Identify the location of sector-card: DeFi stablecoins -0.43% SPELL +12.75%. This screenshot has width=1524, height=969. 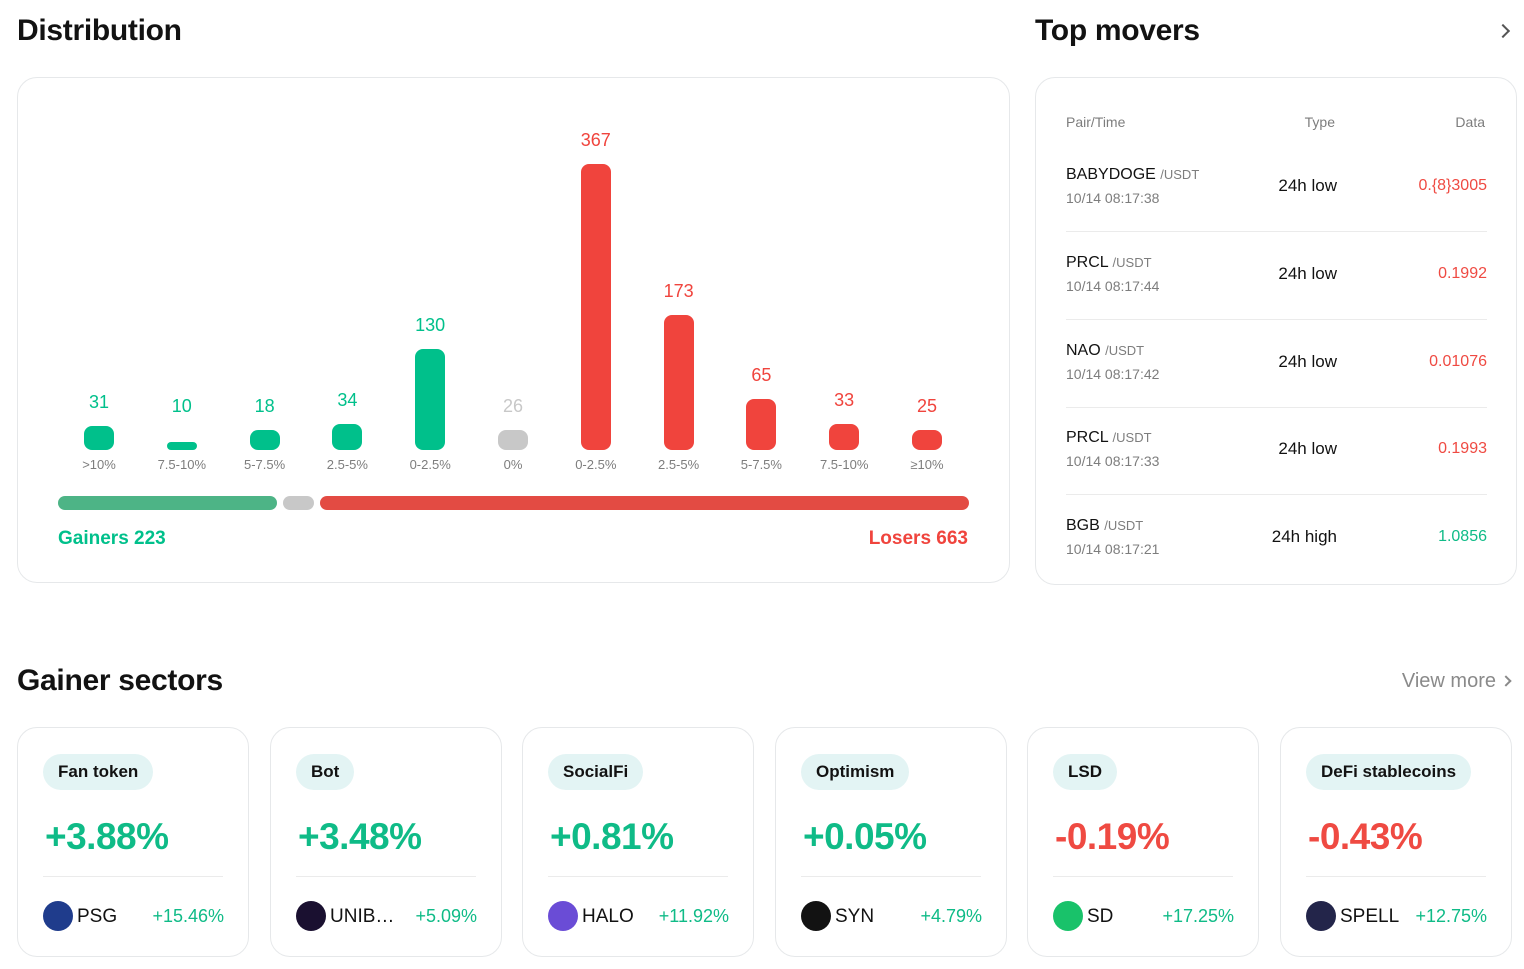
(1396, 842).